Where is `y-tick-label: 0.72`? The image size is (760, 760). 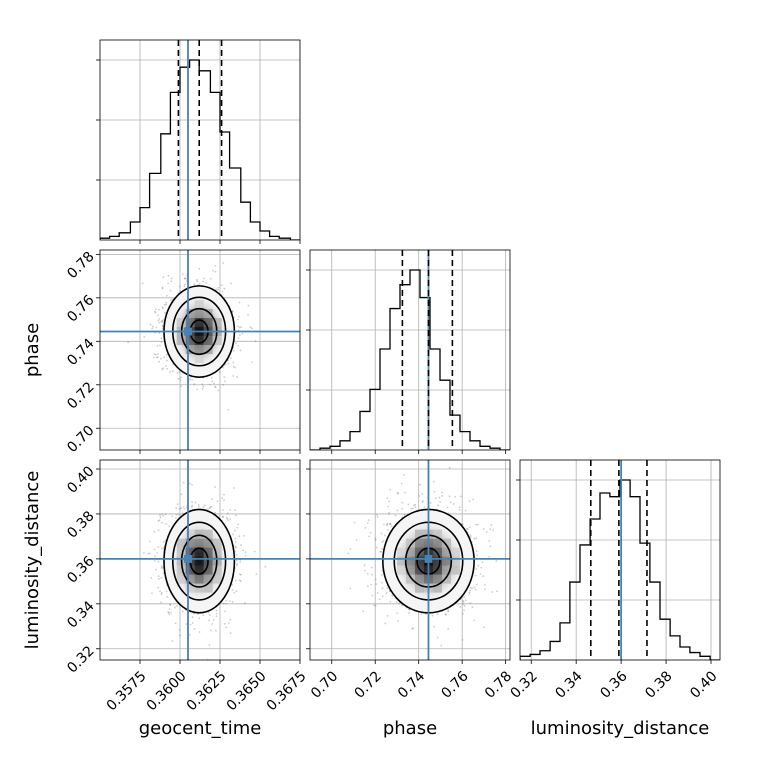 y-tick-label: 0.72 is located at coordinates (80, 395).